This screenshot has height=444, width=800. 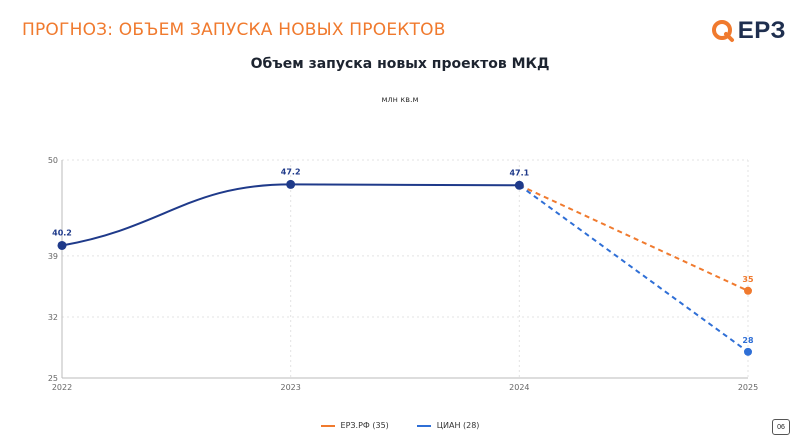 What do you see at coordinates (364, 425) in the screenshot?
I see `legend-label-erz: ЕРЗ.РФ (35)` at bounding box center [364, 425].